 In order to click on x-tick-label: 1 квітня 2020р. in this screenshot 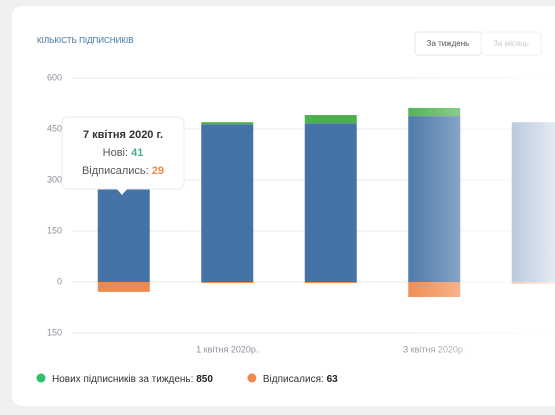, I will do `click(227, 349)`.